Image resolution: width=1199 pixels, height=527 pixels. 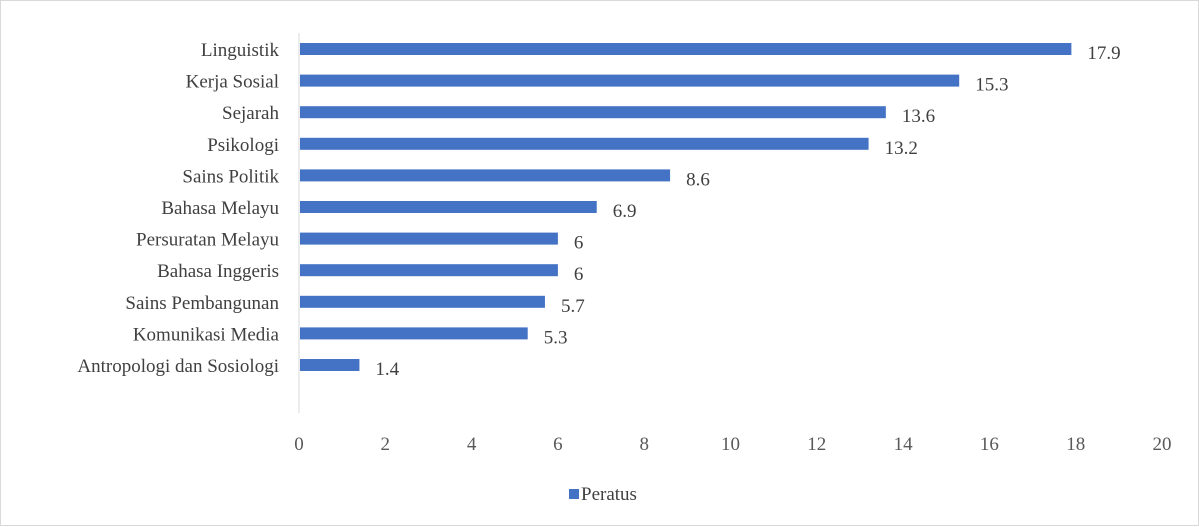 I want to click on bar-antropologi-dan-sosiologi, so click(x=330, y=365).